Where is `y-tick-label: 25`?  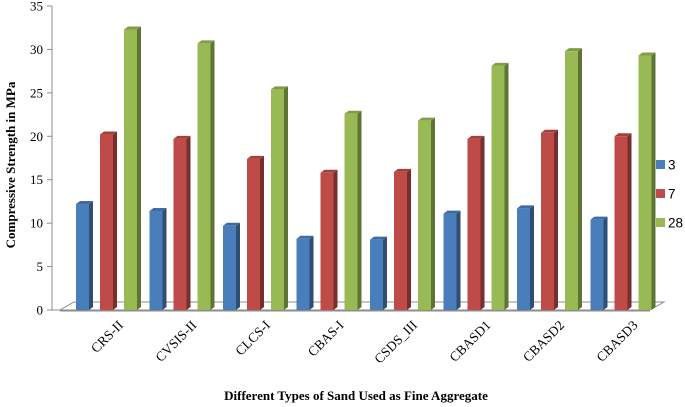
y-tick-label: 25 is located at coordinates (36, 92).